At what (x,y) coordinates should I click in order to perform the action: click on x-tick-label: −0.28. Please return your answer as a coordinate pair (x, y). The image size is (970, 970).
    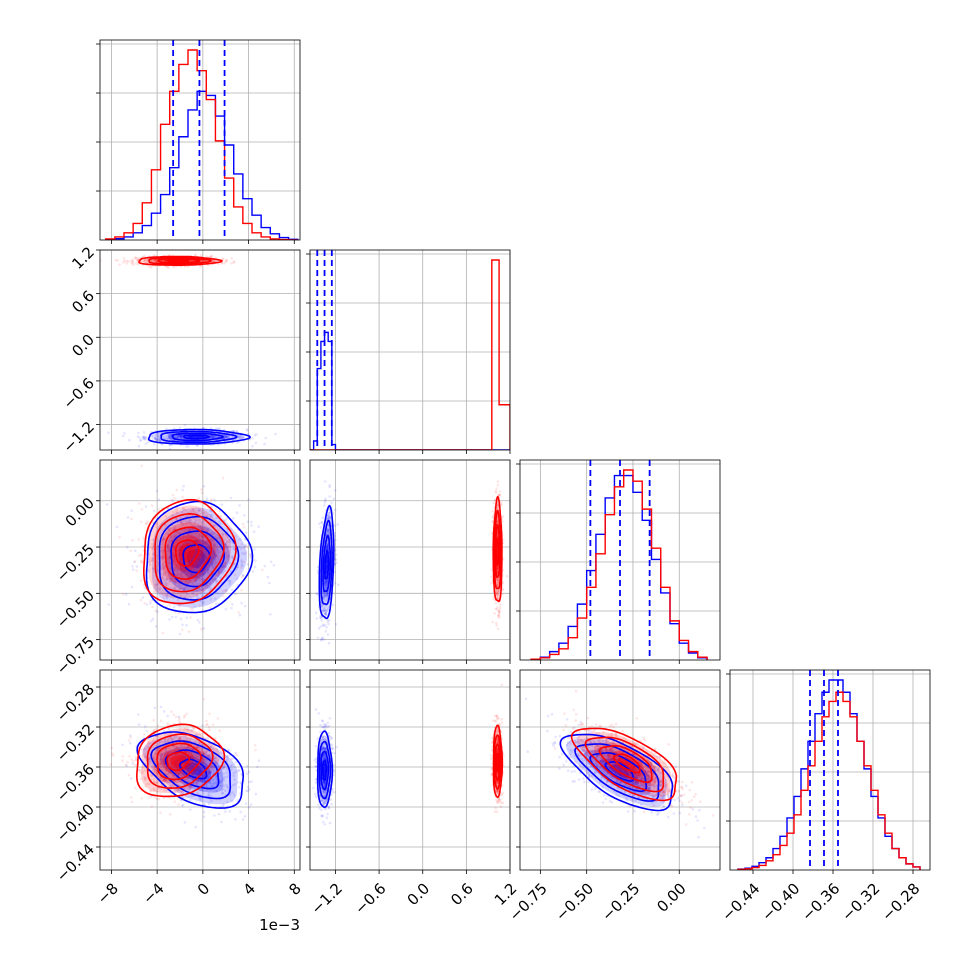
    Looking at the image, I should click on (900, 901).